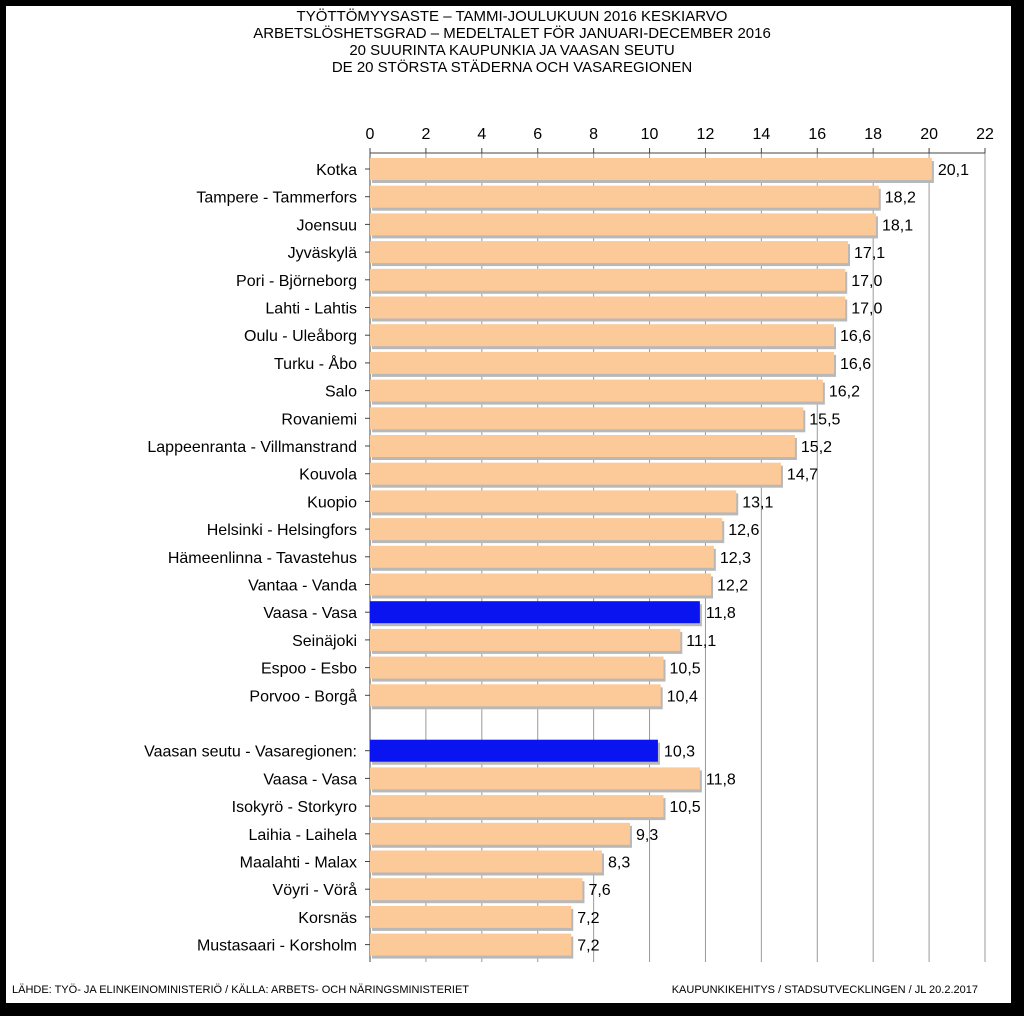 This screenshot has height=1016, width=1024. What do you see at coordinates (619, 863) in the screenshot?
I see `value-label: 8,3` at bounding box center [619, 863].